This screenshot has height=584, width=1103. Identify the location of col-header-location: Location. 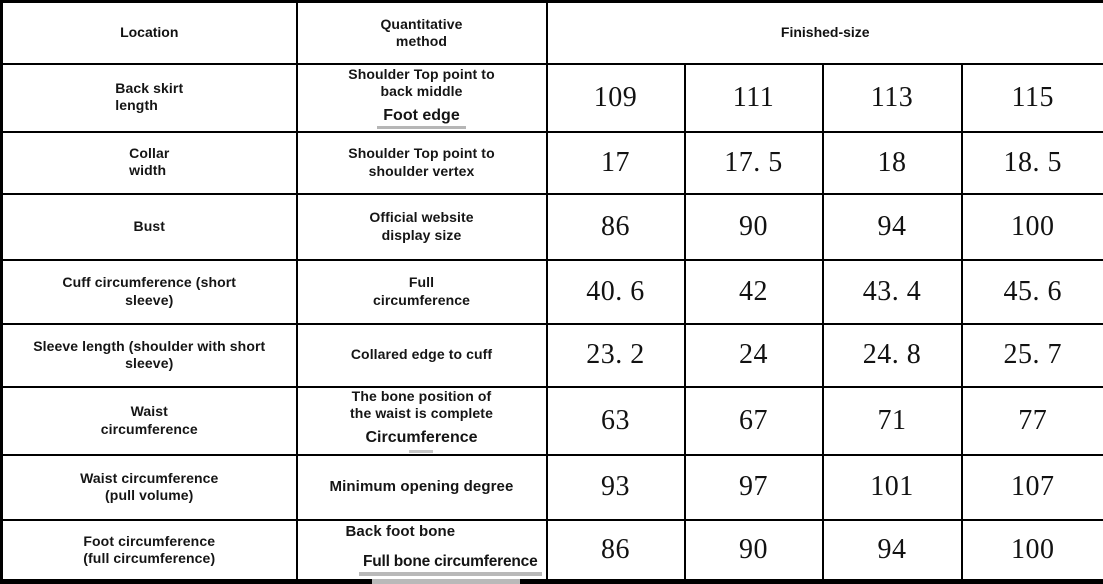
(149, 32).